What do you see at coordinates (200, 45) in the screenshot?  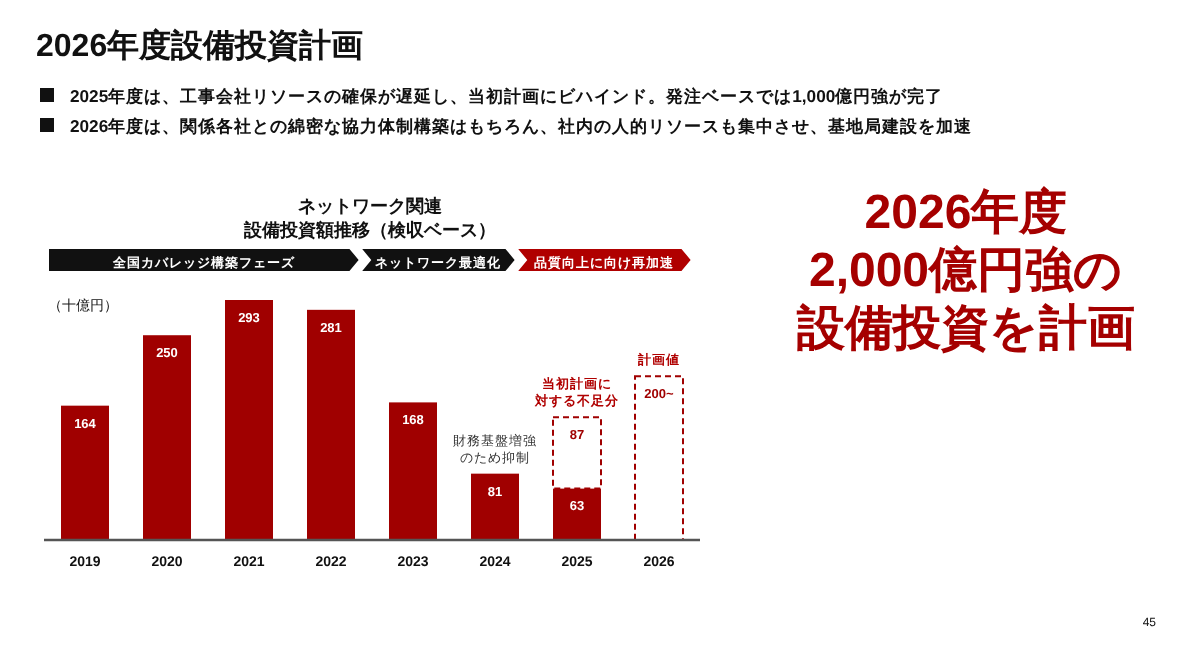 I see `chart-title: 2026年度設備投資計画` at bounding box center [200, 45].